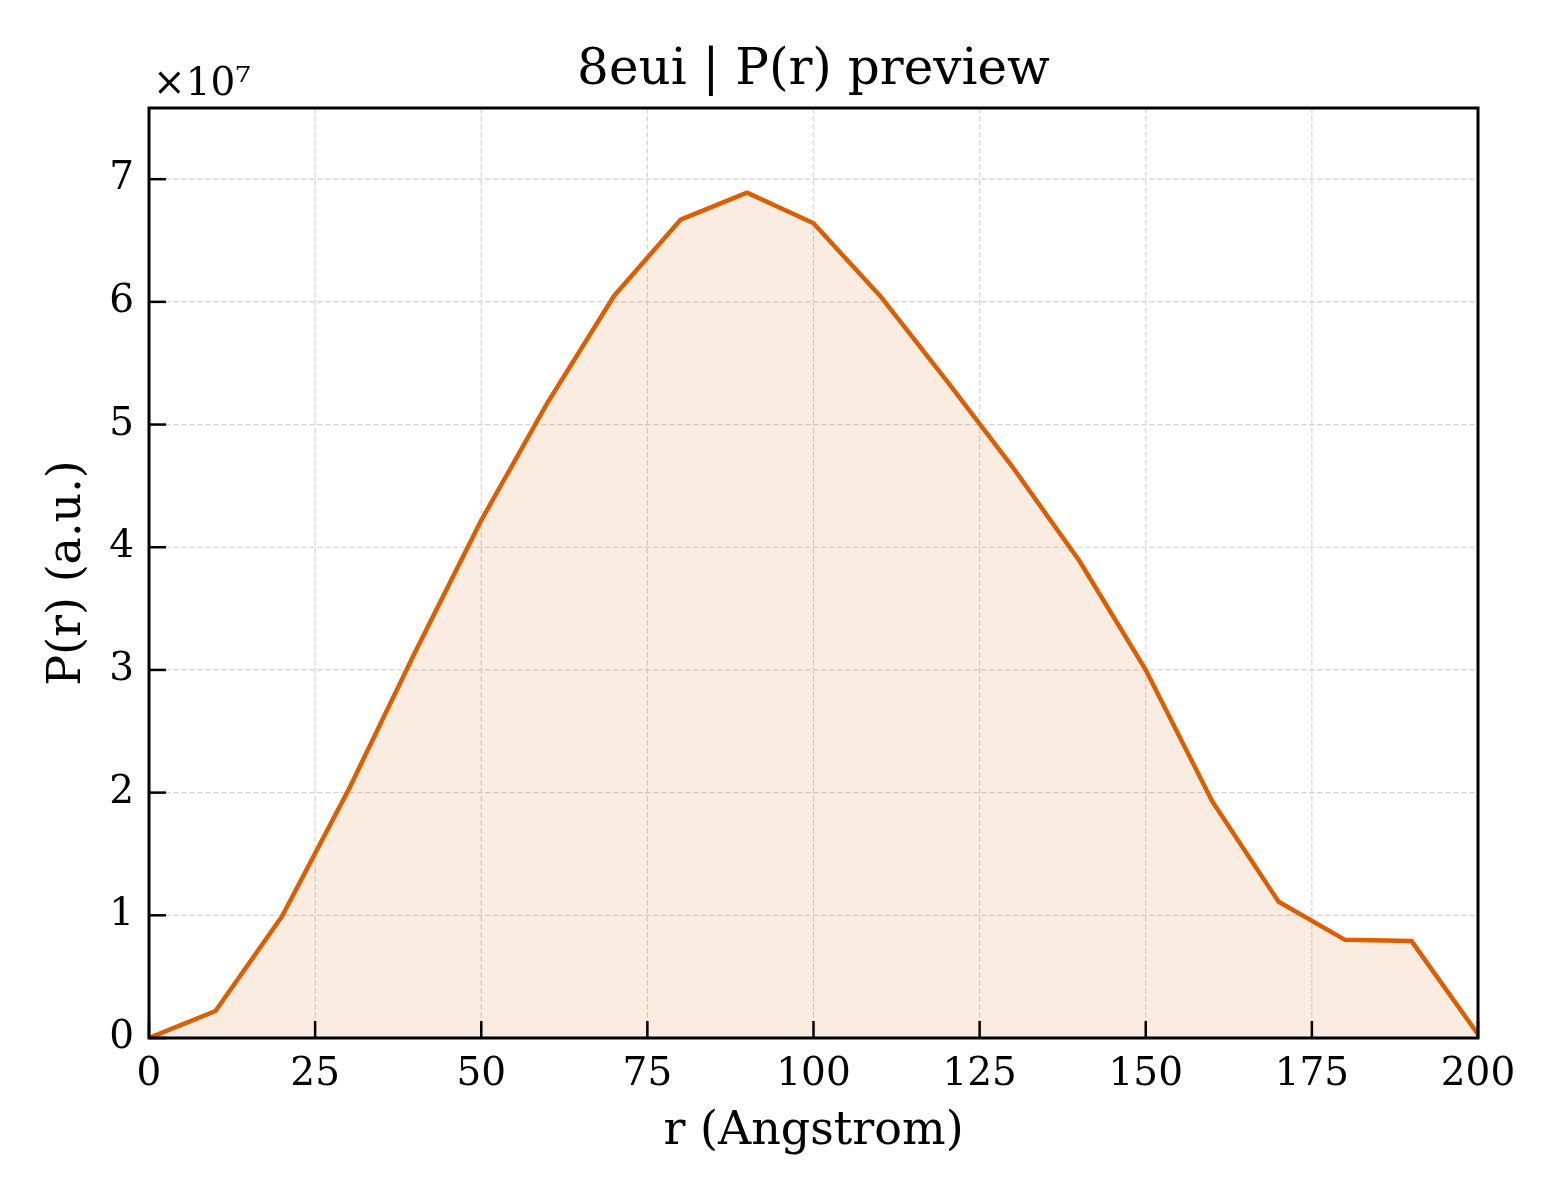 Image resolution: width=1560 pixels, height=1200 pixels. Describe the element at coordinates (202, 81) in the screenshot. I see `text: ×10⁷` at that location.